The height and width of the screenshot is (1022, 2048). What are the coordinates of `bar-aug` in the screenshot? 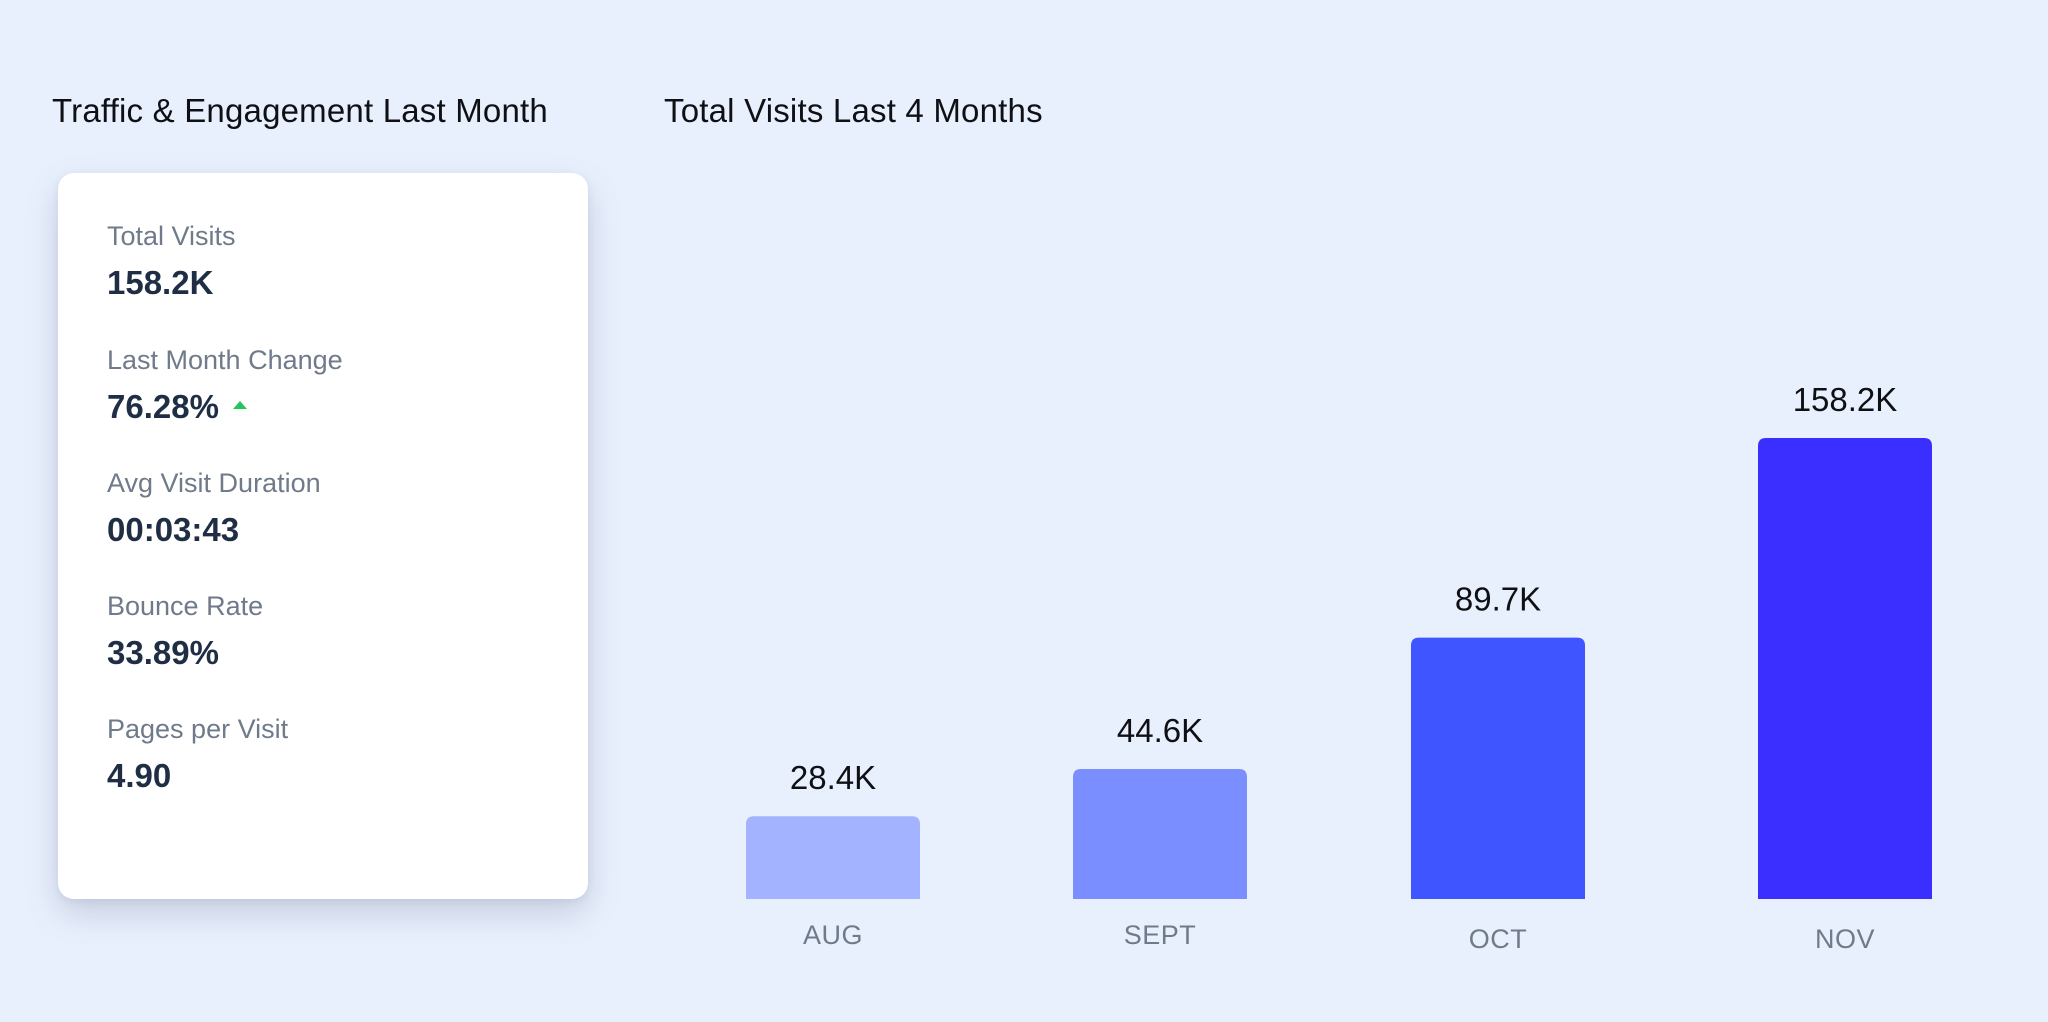 It's located at (833, 857).